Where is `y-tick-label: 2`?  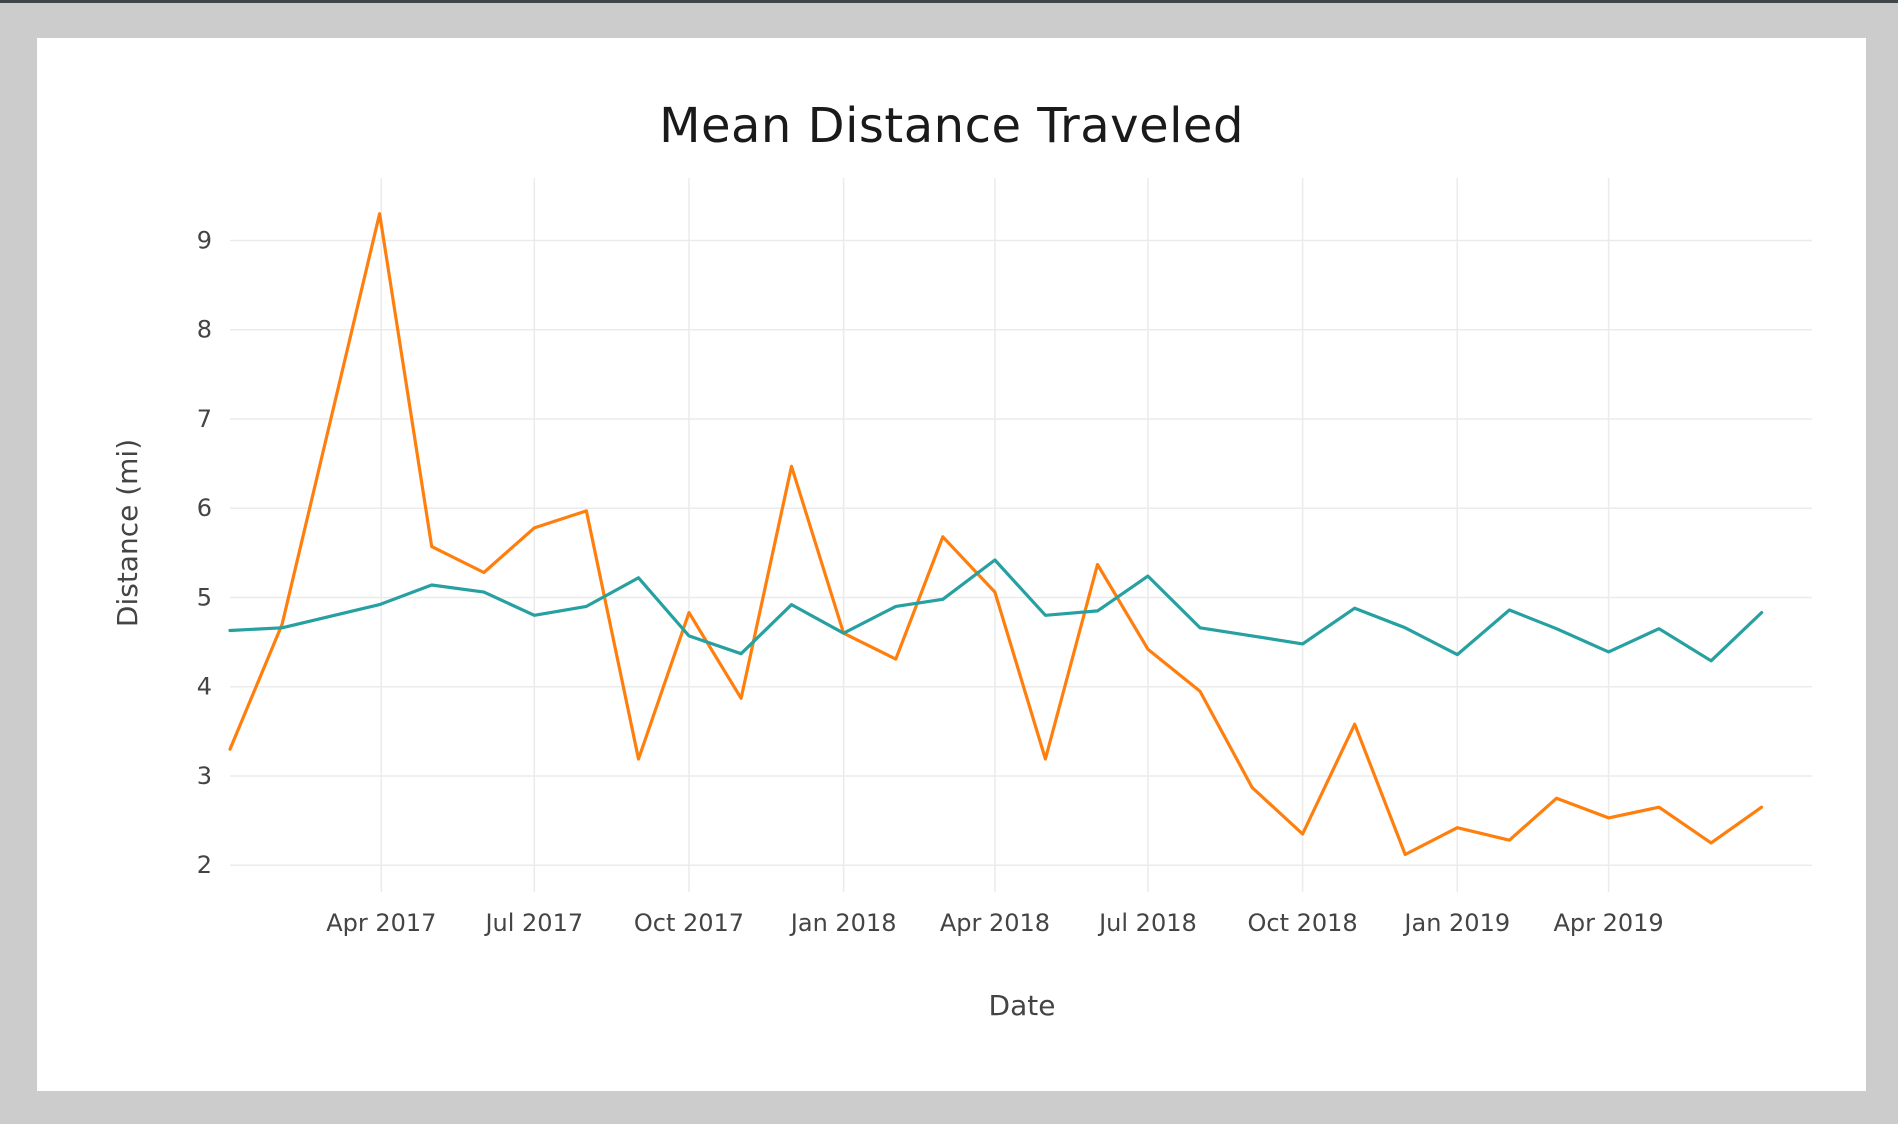 y-tick-label: 2 is located at coordinates (204, 865).